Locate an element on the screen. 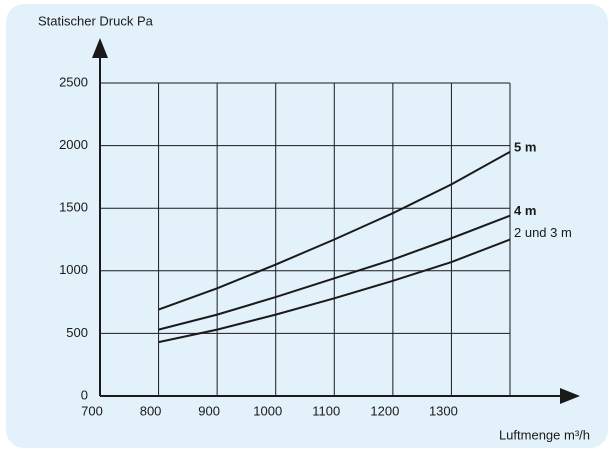 The width and height of the screenshot is (614, 453). x-tick-label: 1200 is located at coordinates (384, 410).